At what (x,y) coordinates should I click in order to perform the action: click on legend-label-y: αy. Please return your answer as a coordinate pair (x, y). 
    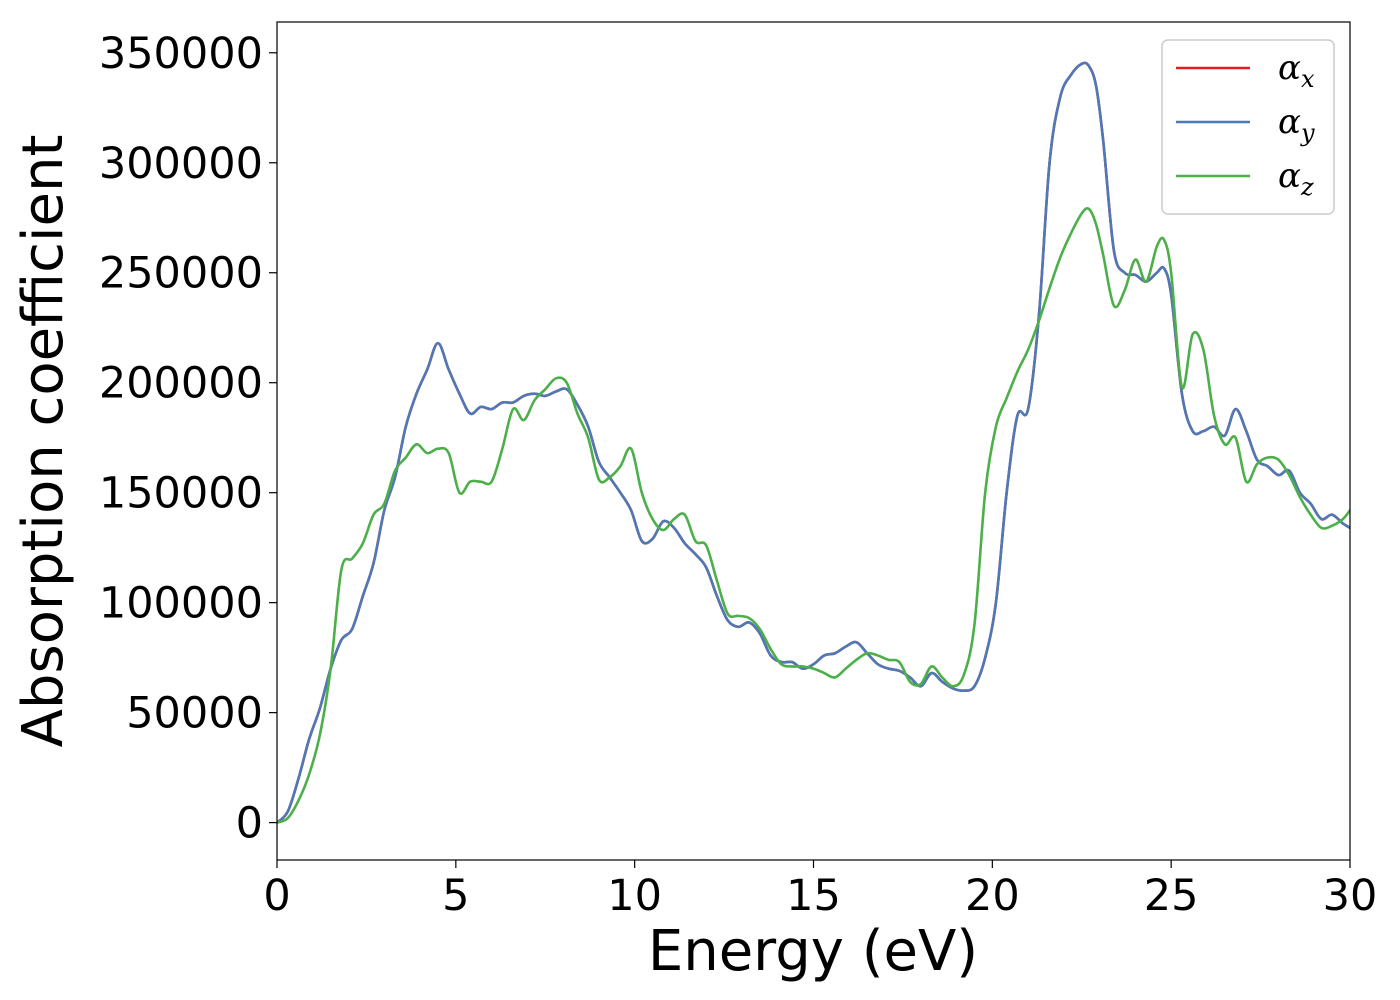
    Looking at the image, I should click on (1296, 124).